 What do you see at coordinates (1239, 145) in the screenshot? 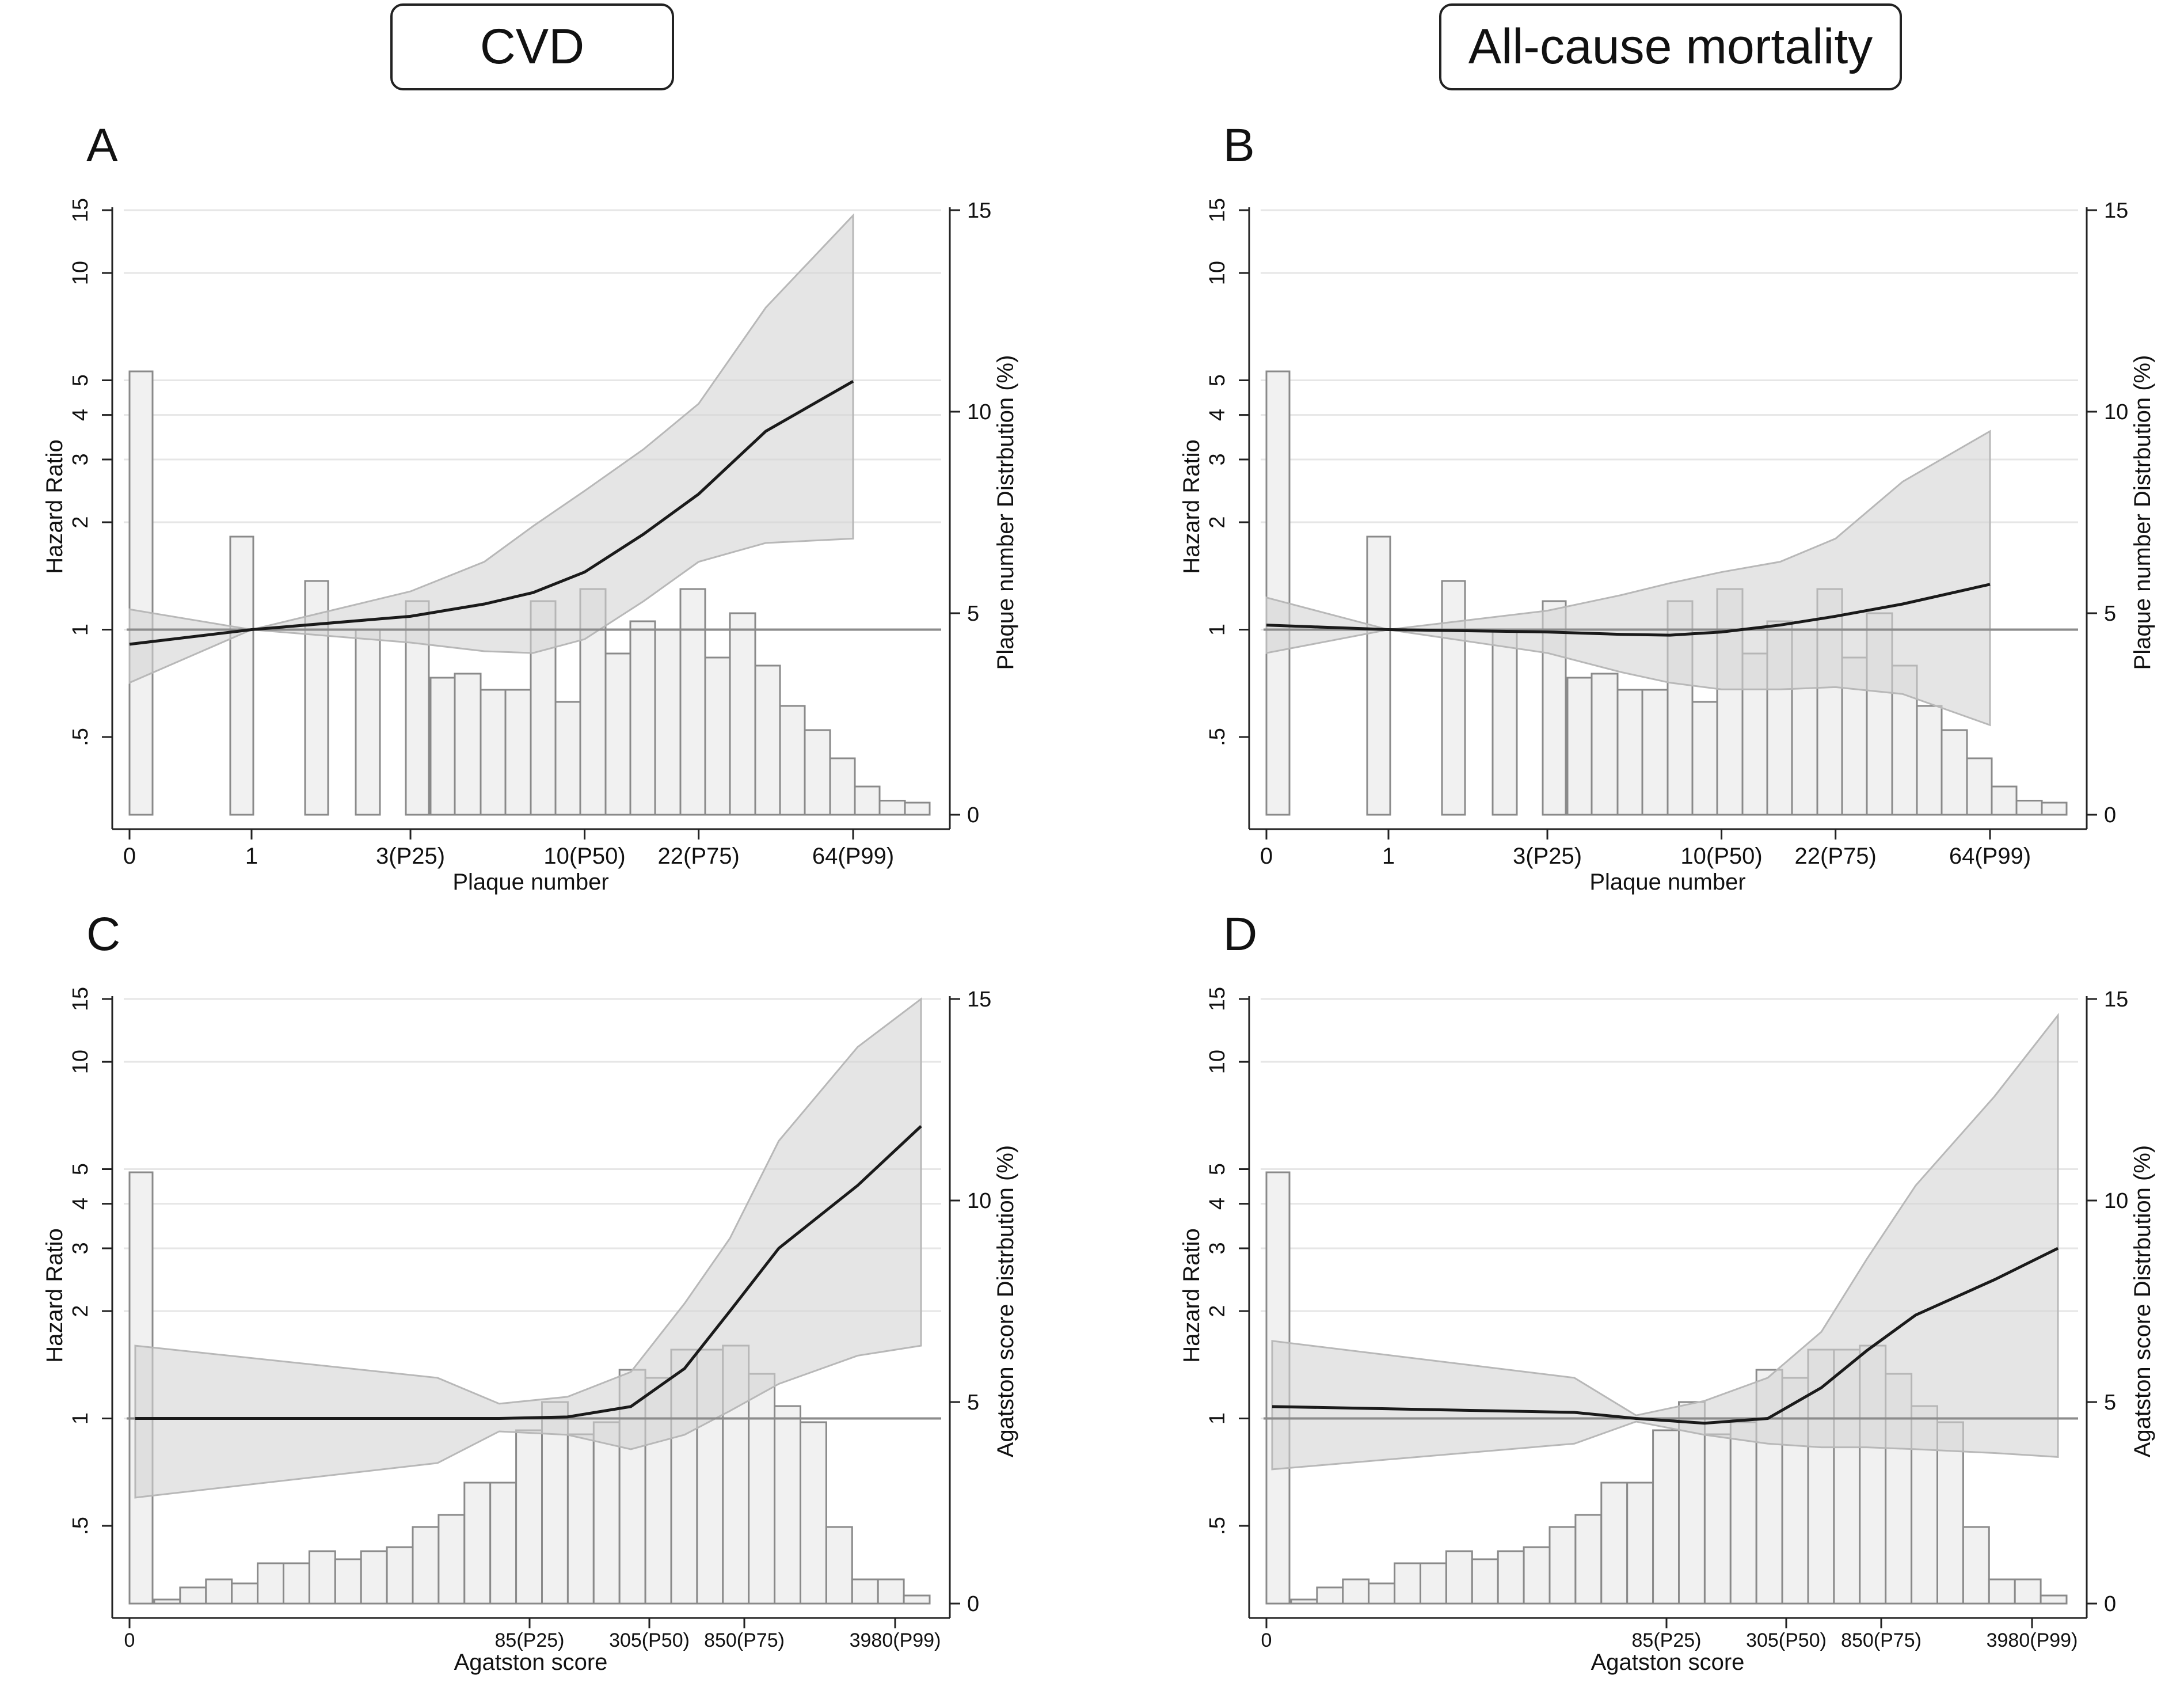
I see `panel-letter-b: B` at bounding box center [1239, 145].